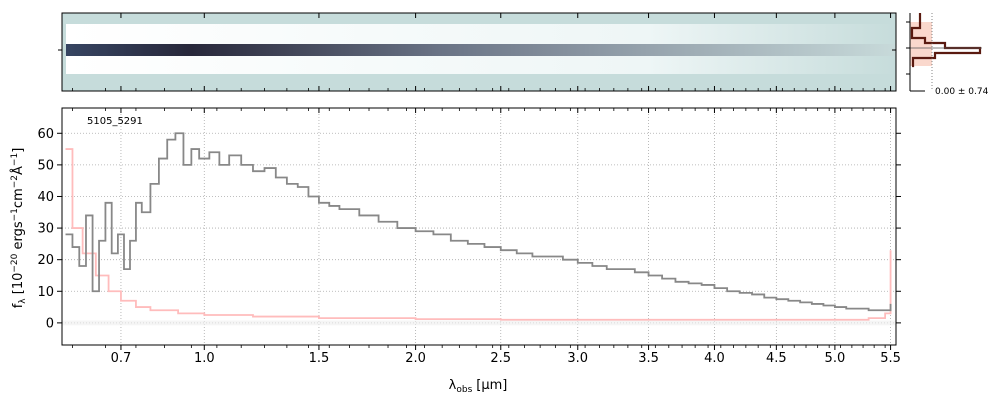 The height and width of the screenshot is (400, 1000). What do you see at coordinates (45, 134) in the screenshot?
I see `y-tick-label: 60` at bounding box center [45, 134].